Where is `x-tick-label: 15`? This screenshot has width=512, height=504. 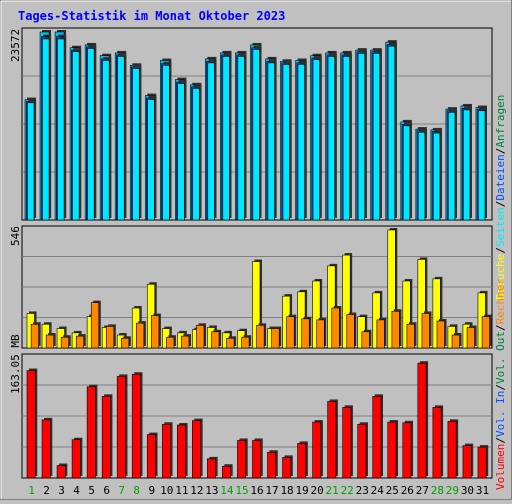 x-tick-label: 15 is located at coordinates (241, 490).